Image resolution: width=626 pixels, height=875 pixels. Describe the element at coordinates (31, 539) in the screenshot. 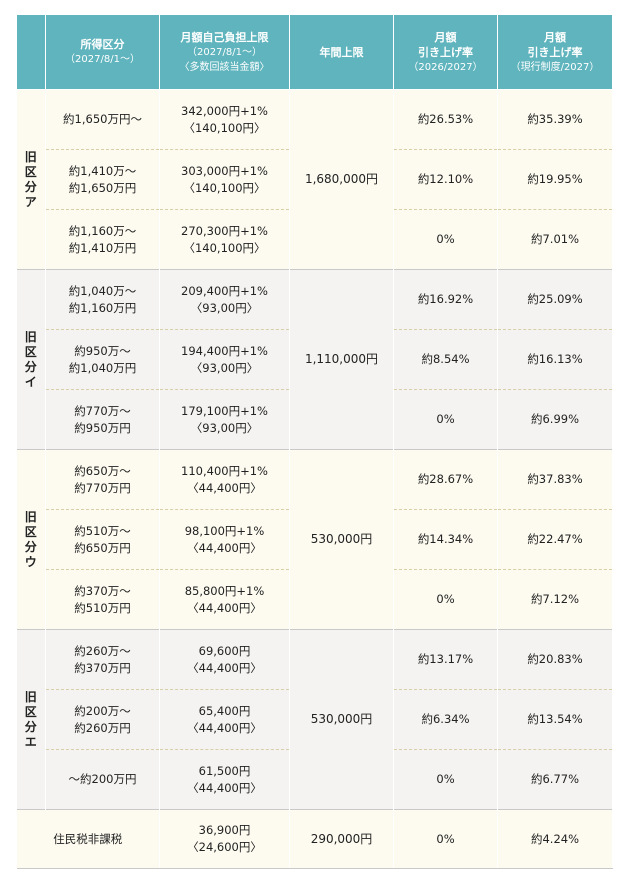

I see `group-label-u: 旧区分ウ` at that location.